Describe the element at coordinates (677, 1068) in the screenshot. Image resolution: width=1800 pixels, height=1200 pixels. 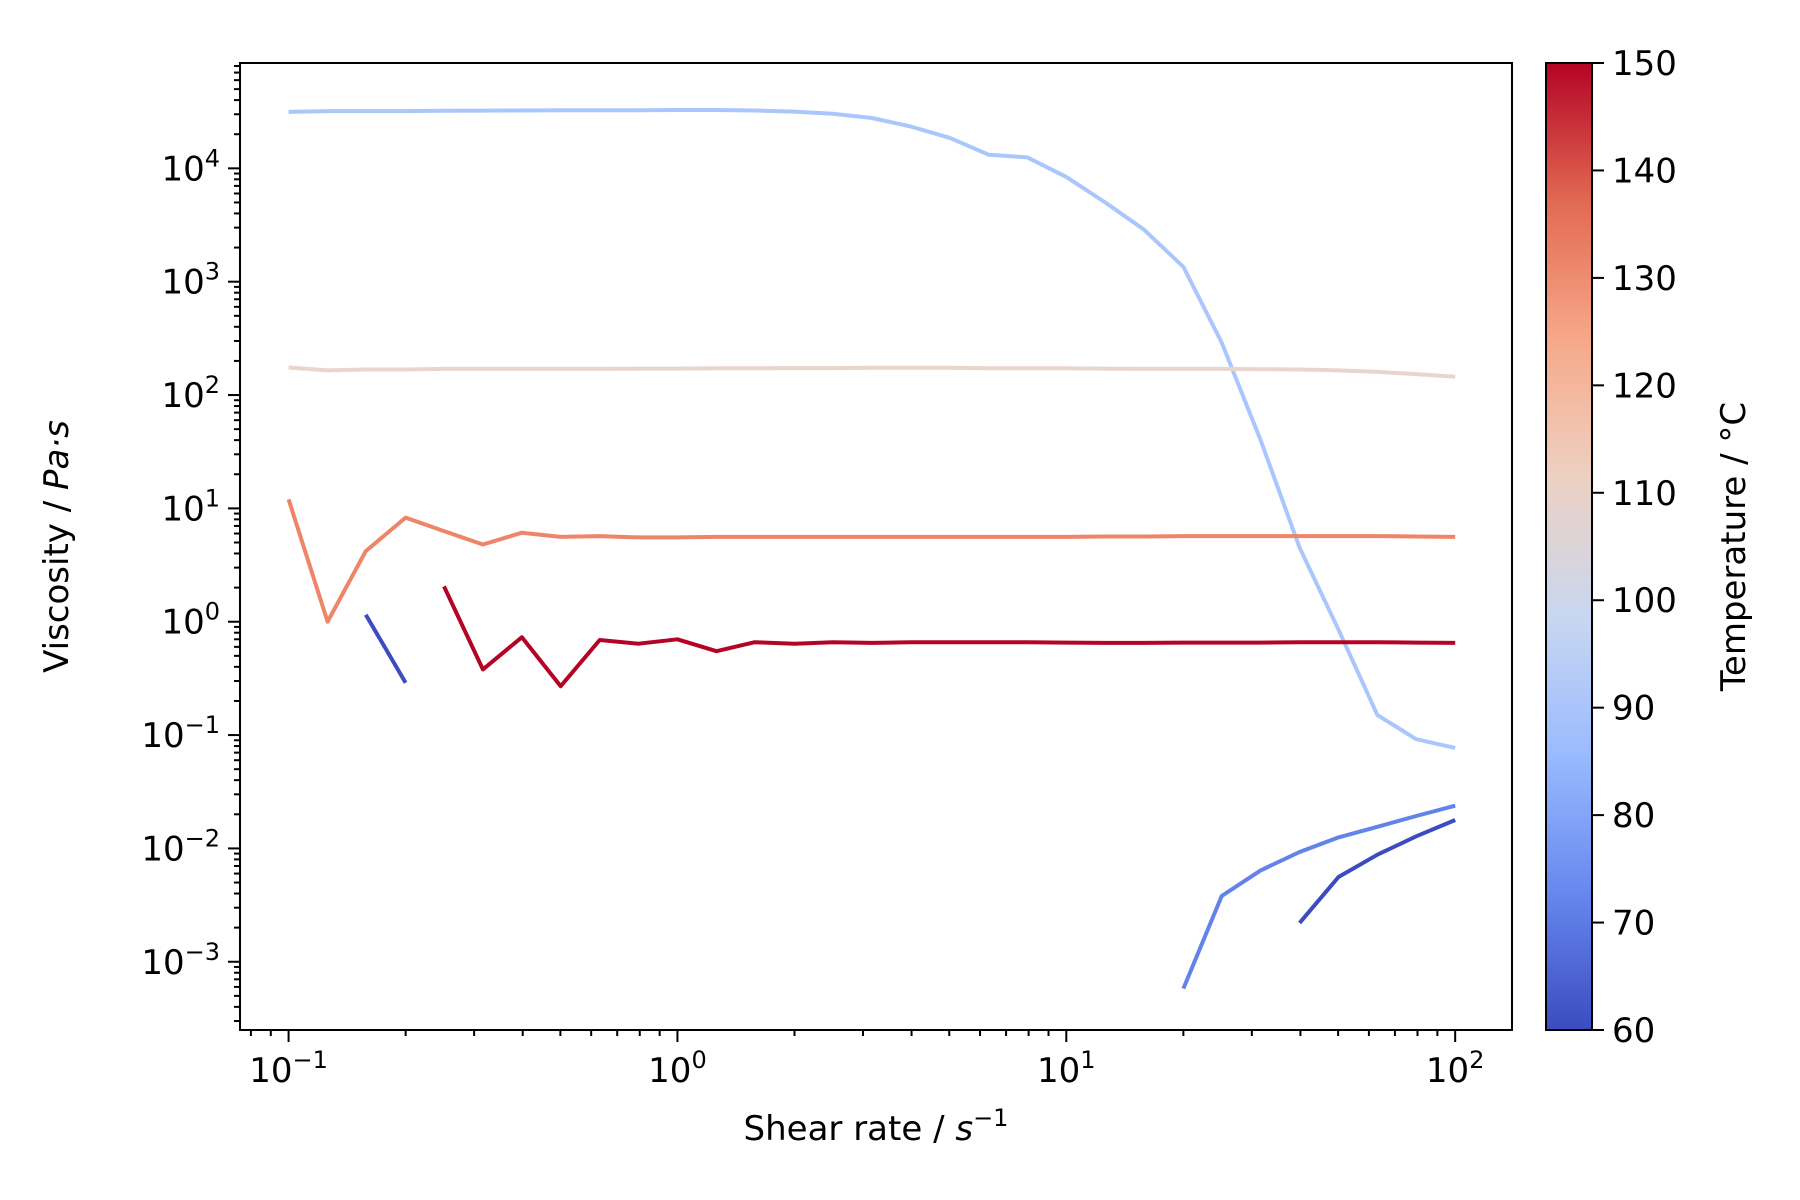
I see `x-tick-label: 10⁰` at that location.